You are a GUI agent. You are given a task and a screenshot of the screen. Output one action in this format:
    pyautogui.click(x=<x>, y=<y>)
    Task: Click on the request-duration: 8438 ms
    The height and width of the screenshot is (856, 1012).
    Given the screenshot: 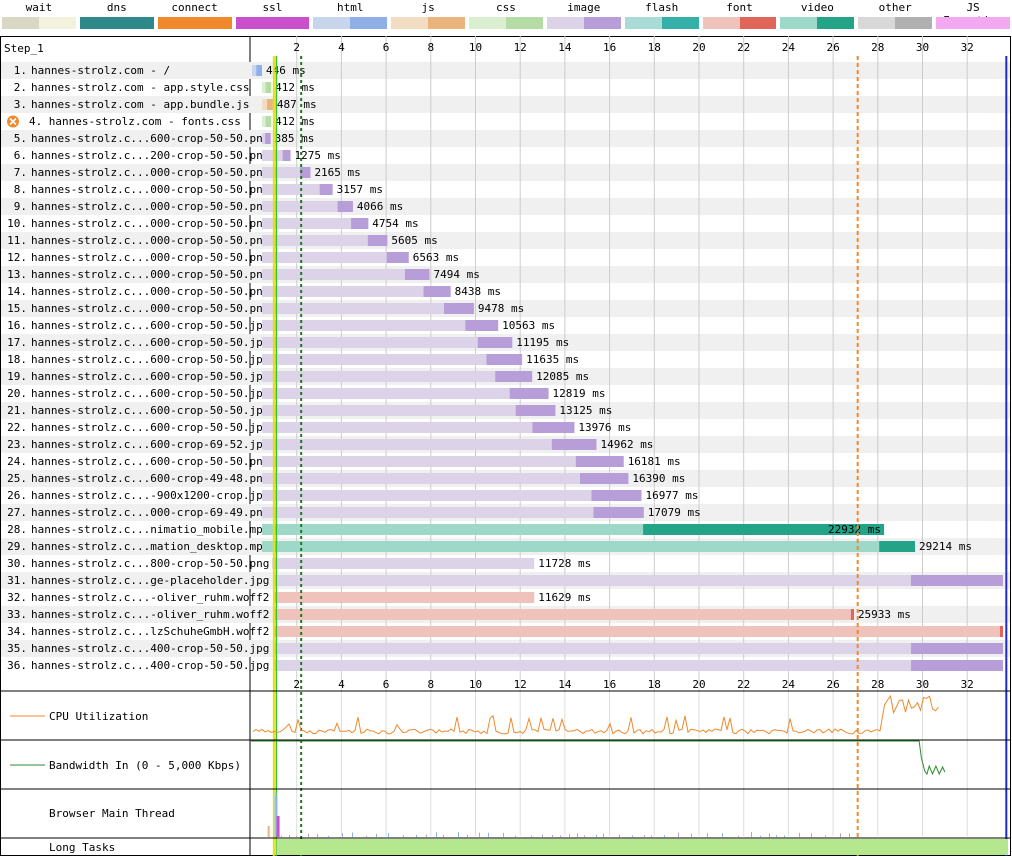 What is the action you would take?
    pyautogui.click(x=478, y=291)
    